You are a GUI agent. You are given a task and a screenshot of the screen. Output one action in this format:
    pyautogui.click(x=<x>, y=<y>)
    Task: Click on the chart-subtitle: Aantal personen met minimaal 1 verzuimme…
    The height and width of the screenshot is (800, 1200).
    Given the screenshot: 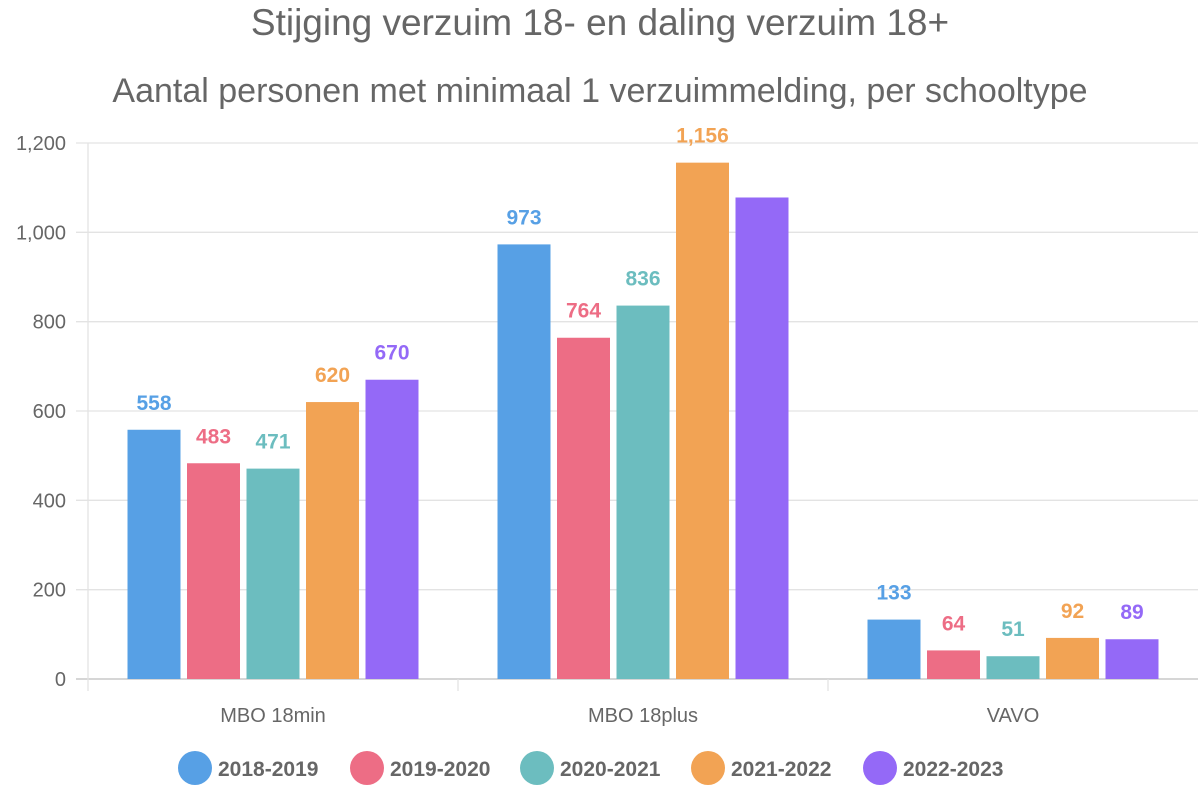 What is the action you would take?
    pyautogui.click(x=599, y=91)
    